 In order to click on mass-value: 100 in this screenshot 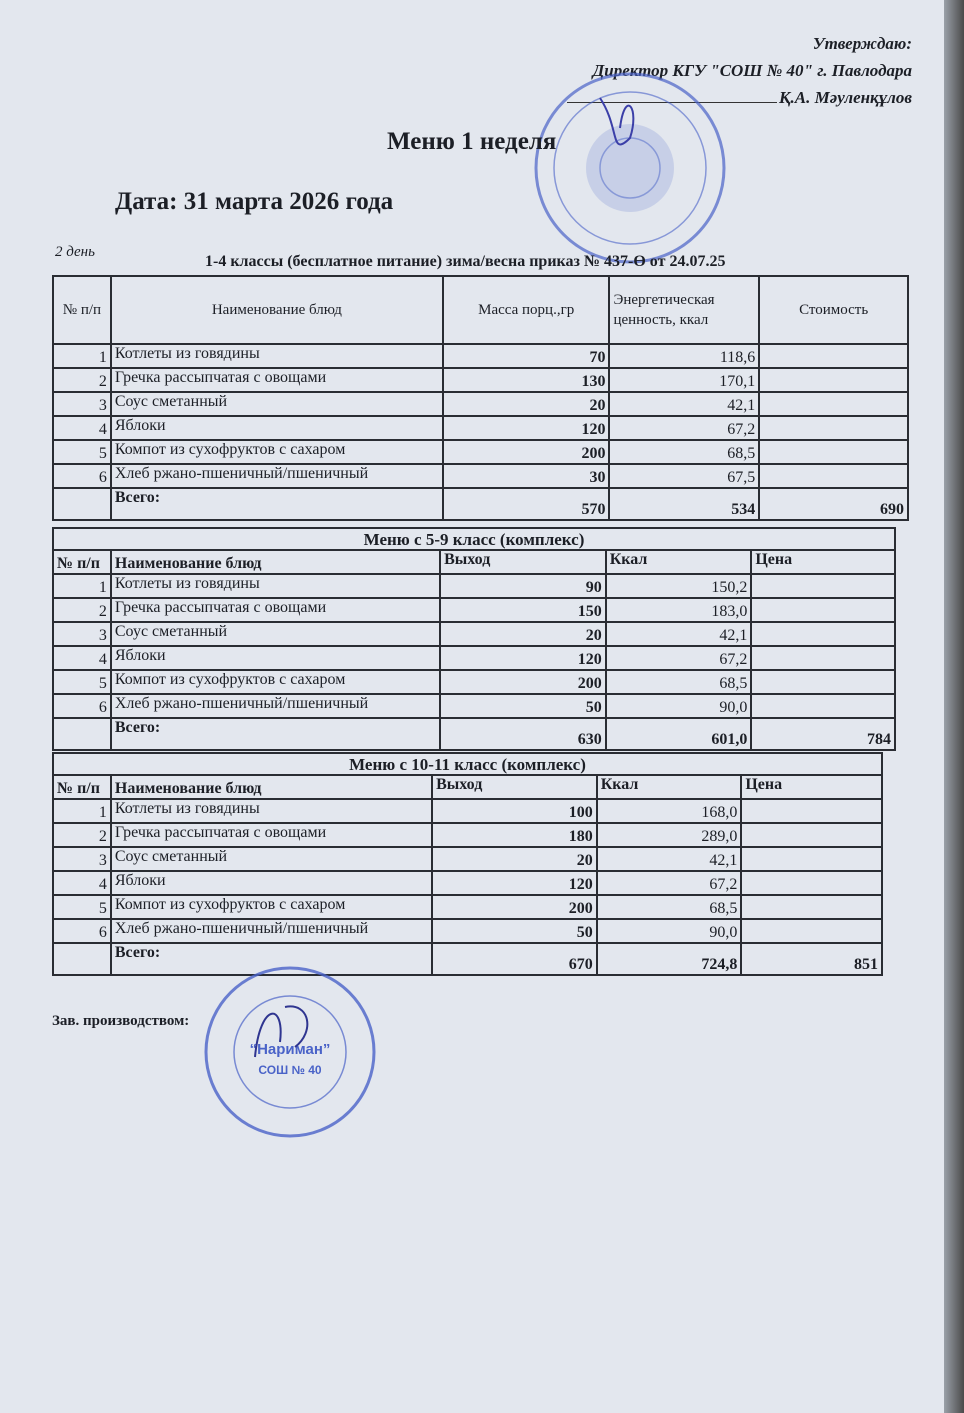, I will do `click(514, 811)`.